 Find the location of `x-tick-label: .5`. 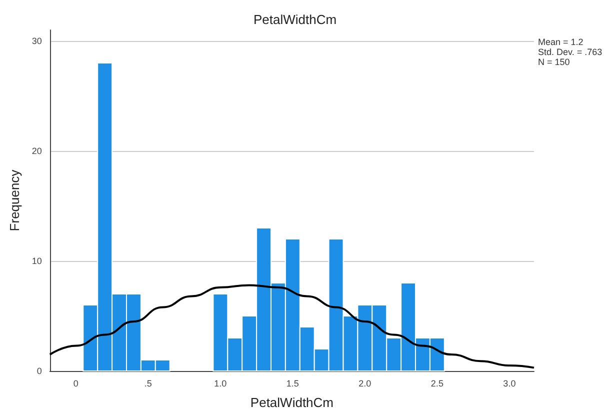

x-tick-label: .5 is located at coordinates (148, 383).